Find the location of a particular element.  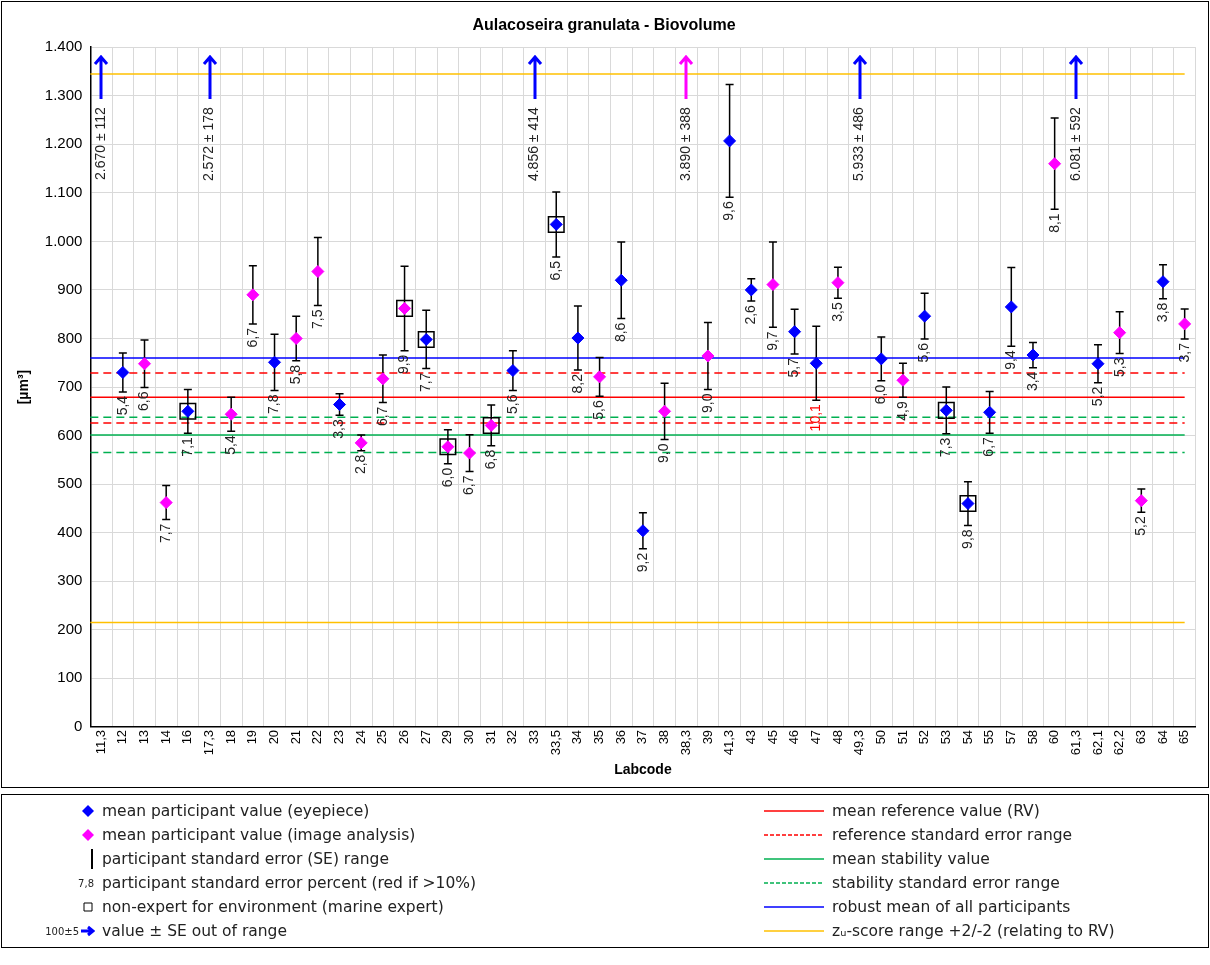

annotation: 3,4 is located at coordinates (1031, 381).